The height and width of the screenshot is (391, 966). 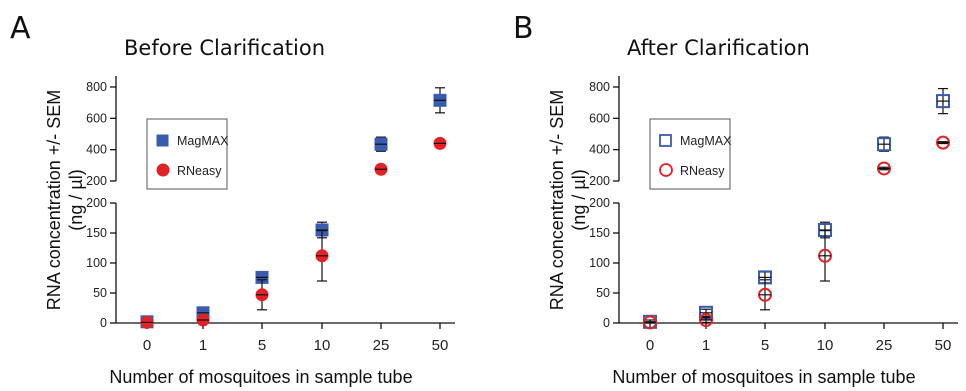 What do you see at coordinates (224, 48) in the screenshot?
I see `chart-title: Before Clarification` at bounding box center [224, 48].